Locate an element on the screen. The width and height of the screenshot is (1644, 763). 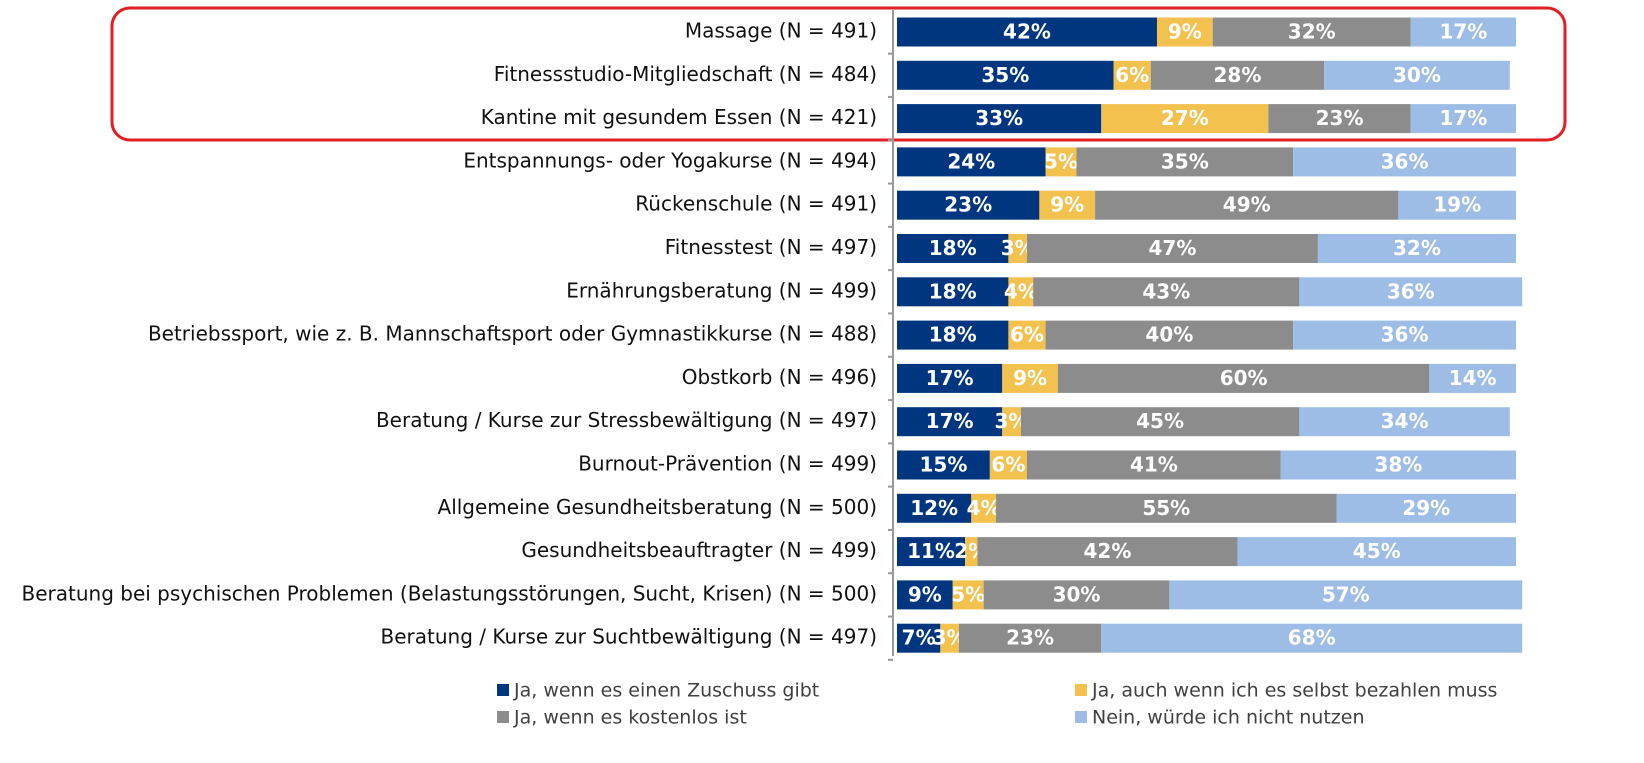
value-label: 29% is located at coordinates (1426, 508).